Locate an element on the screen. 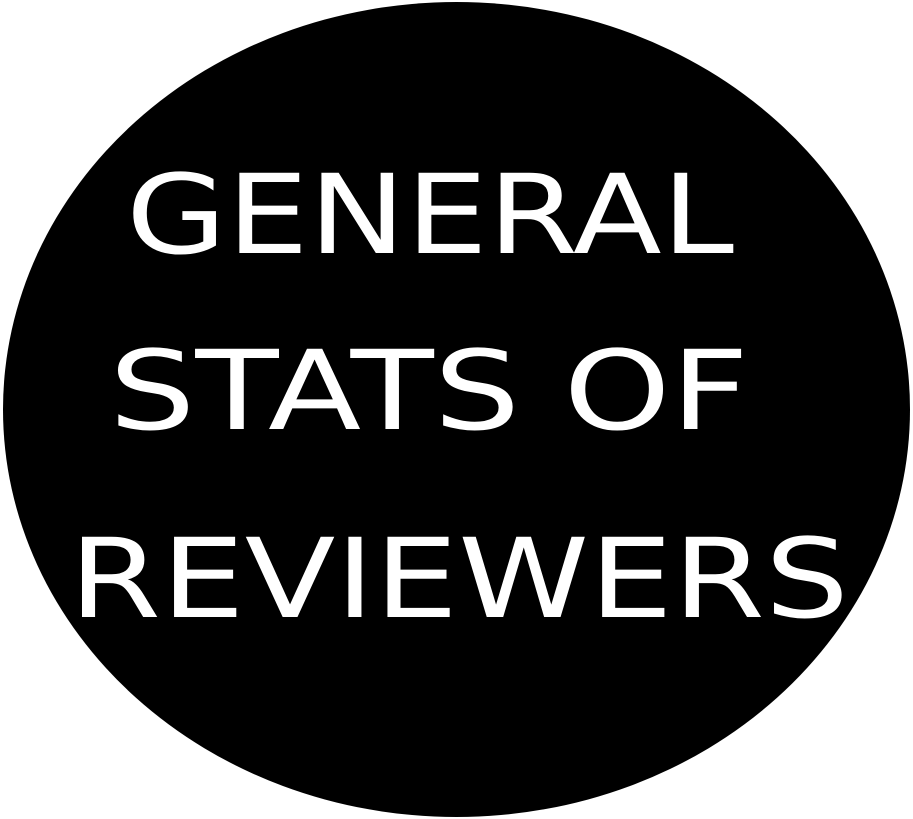 This screenshot has width=913, height=819. title-line-3-graphic: REVIEWERS is located at coordinates (459, 579).